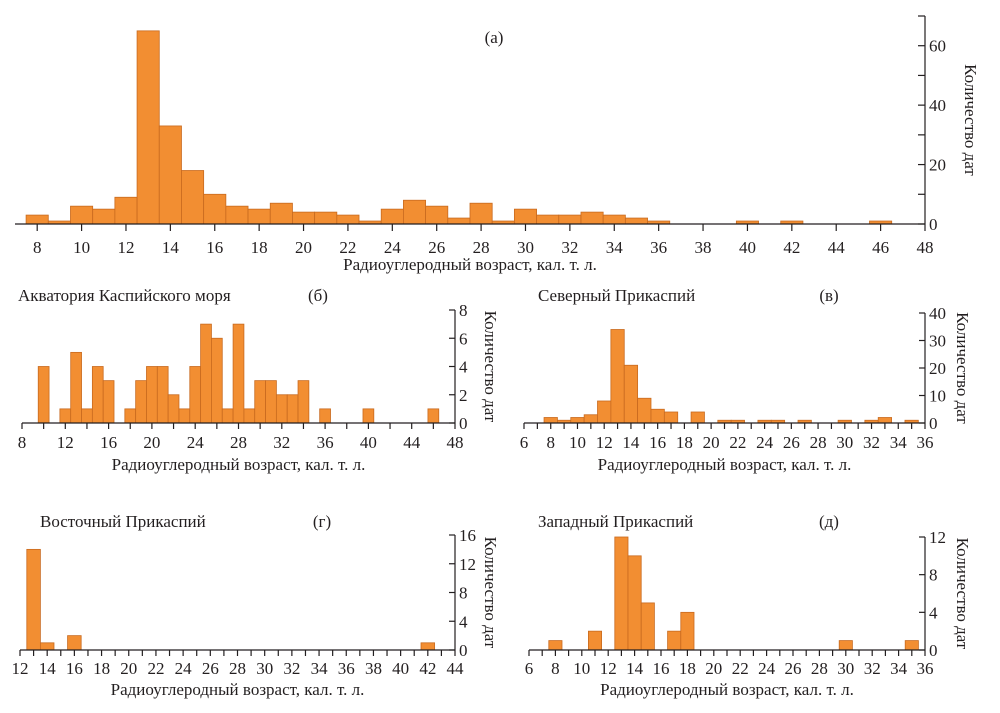 Image resolution: width=1000 pixels, height=713 pixels. What do you see at coordinates (899, 668) in the screenshot?
I see `x-tick-label-d: 34` at bounding box center [899, 668].